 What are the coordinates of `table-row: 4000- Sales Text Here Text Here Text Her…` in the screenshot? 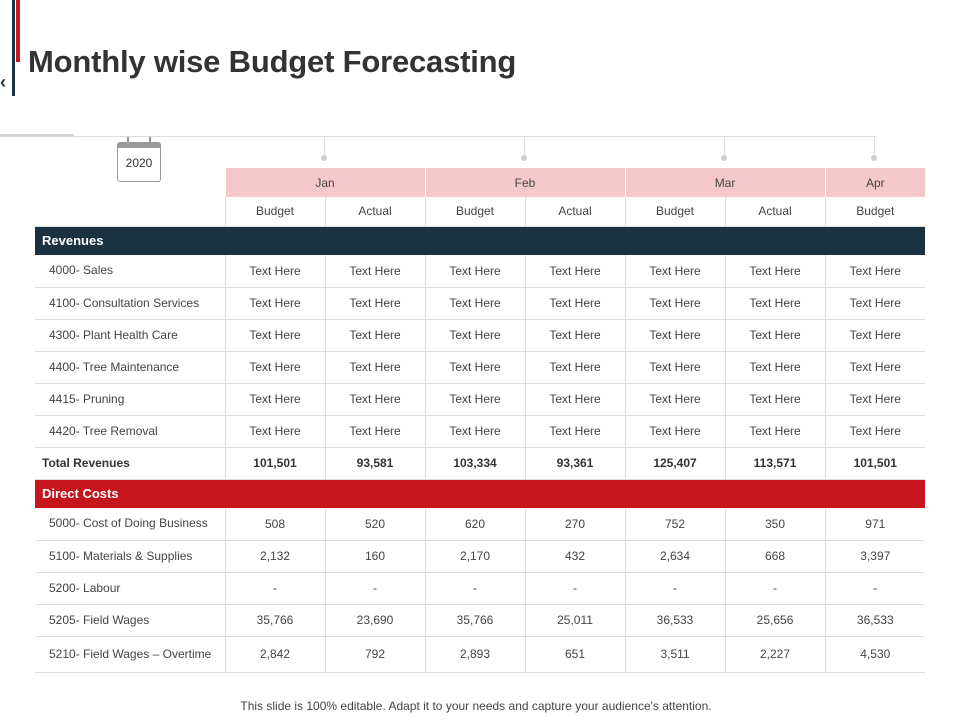 It's located at (480, 271).